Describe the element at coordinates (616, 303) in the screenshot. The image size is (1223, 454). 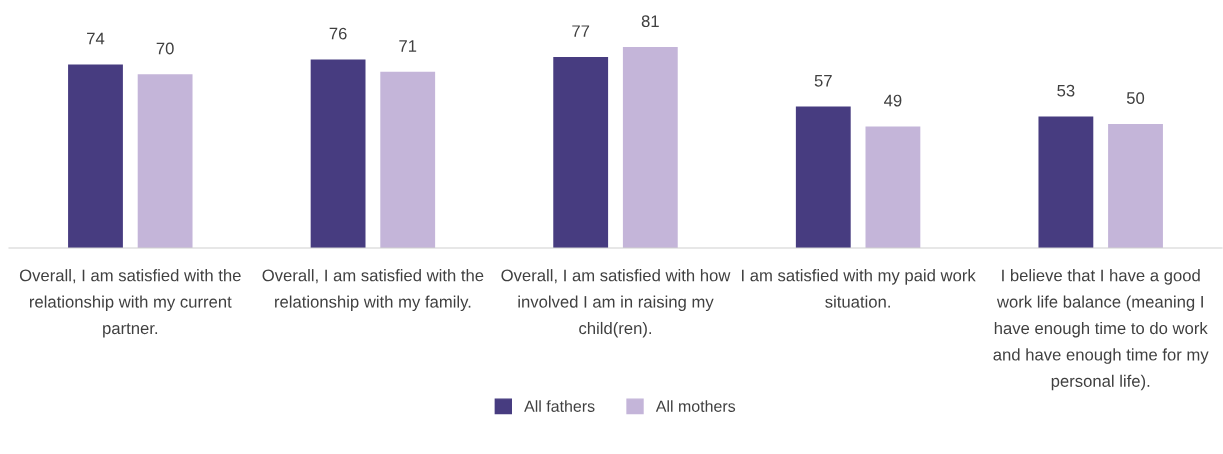
I see `x-tick-label: Overall, I am satisfied with how involved I am in raising my child(ren).` at that location.